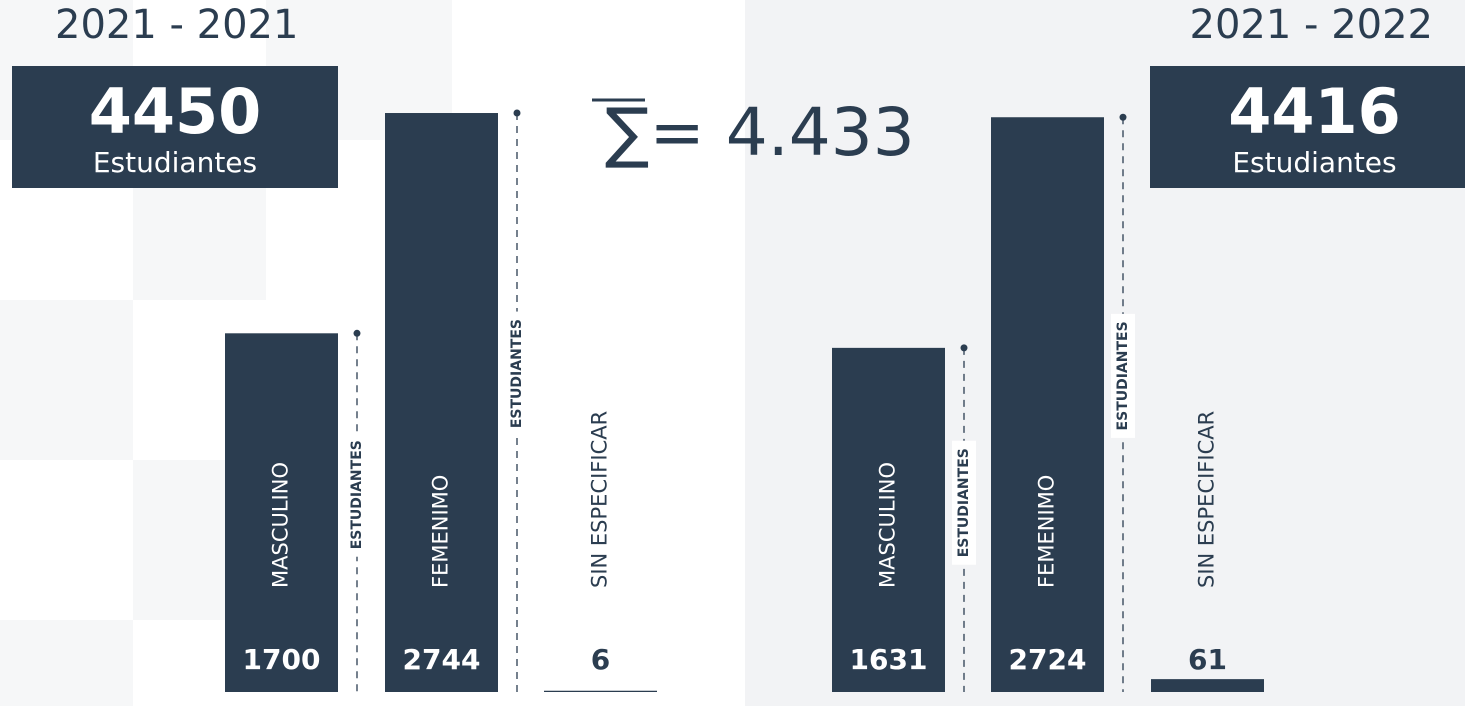  Describe the element at coordinates (600, 659) in the screenshot. I see `value-label: 6` at that location.